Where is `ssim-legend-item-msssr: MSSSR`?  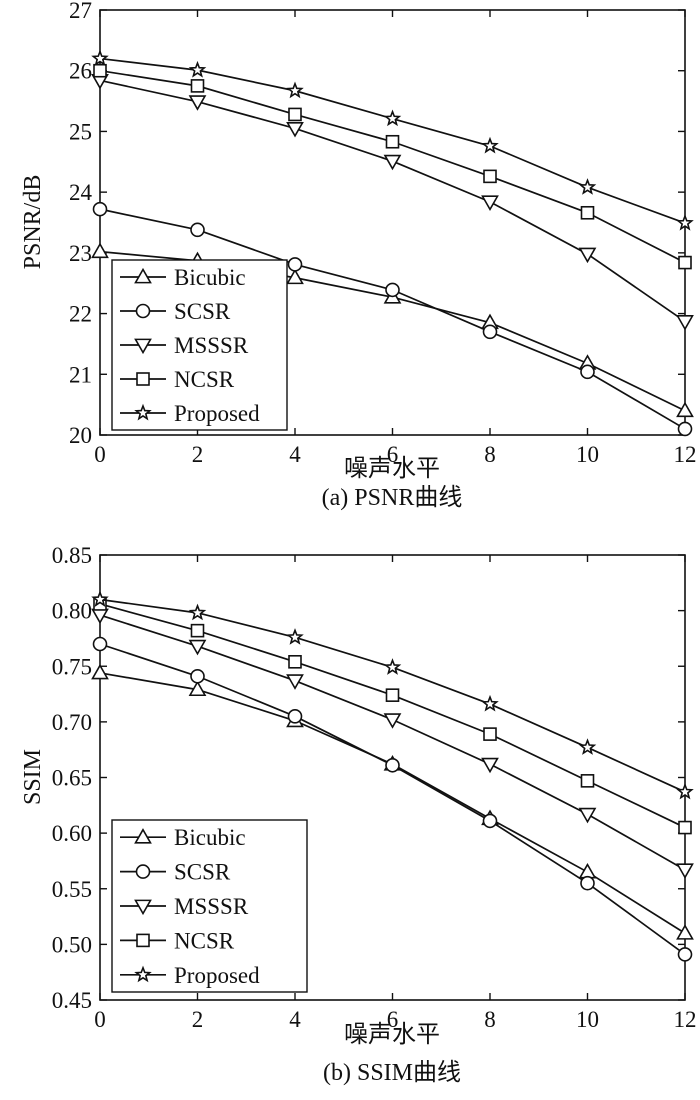 ssim-legend-item-msssr: MSSSR is located at coordinates (184, 906).